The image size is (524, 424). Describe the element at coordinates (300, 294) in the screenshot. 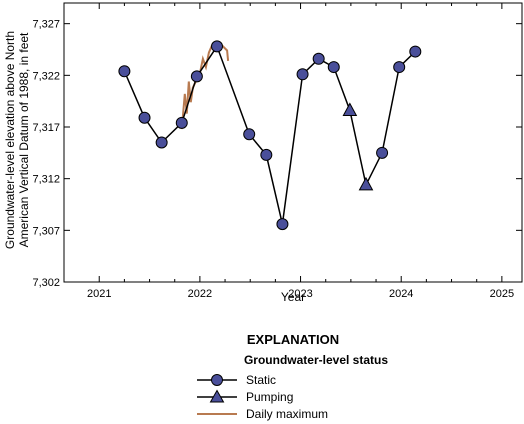

I see `x-tick-label: 2023` at that location.